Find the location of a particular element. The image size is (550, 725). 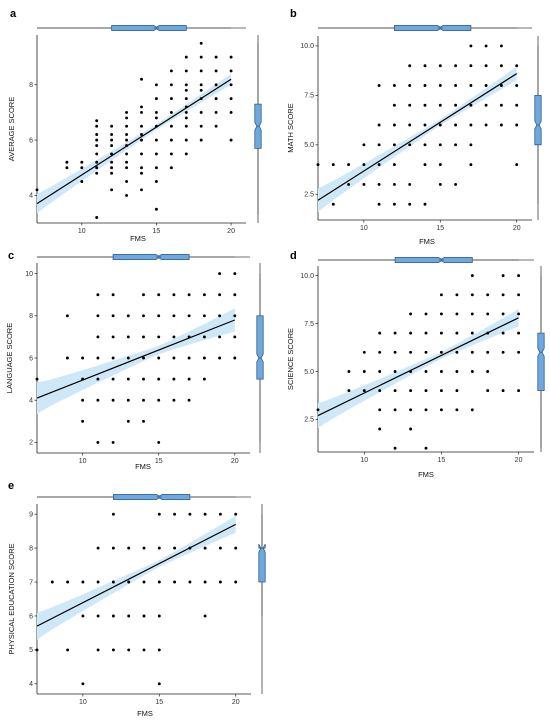

y-tick-label: 6 is located at coordinates (31, 358).